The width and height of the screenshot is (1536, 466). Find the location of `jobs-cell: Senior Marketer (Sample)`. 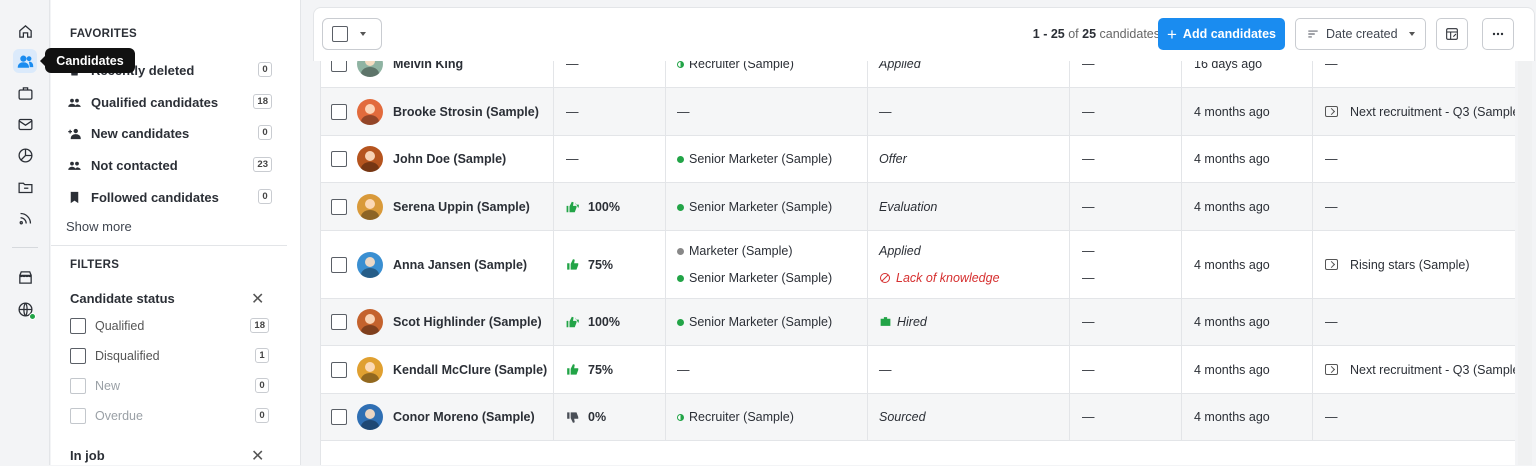

jobs-cell: Senior Marketer (Sample) is located at coordinates (767, 322).